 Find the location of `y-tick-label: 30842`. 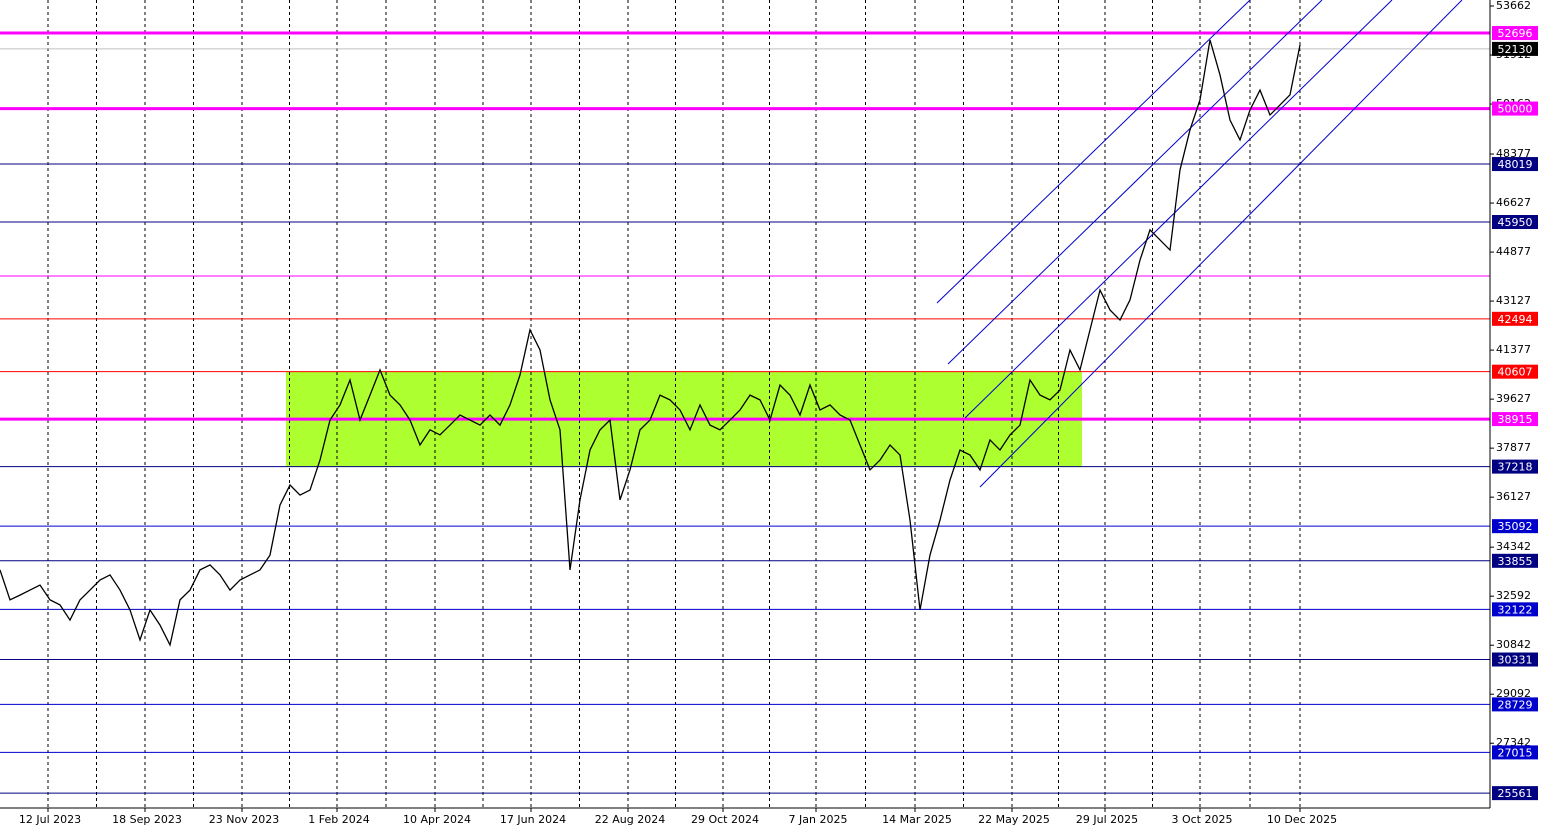

y-tick-label: 30842 is located at coordinates (1513, 644).